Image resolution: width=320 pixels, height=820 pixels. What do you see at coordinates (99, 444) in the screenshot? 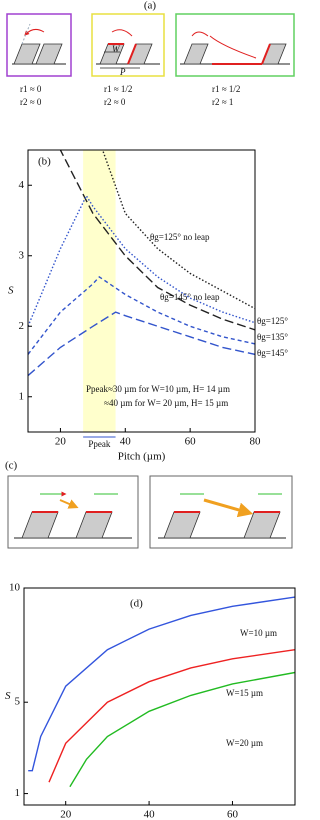
I see `highlight-label: Ppeak` at bounding box center [99, 444].